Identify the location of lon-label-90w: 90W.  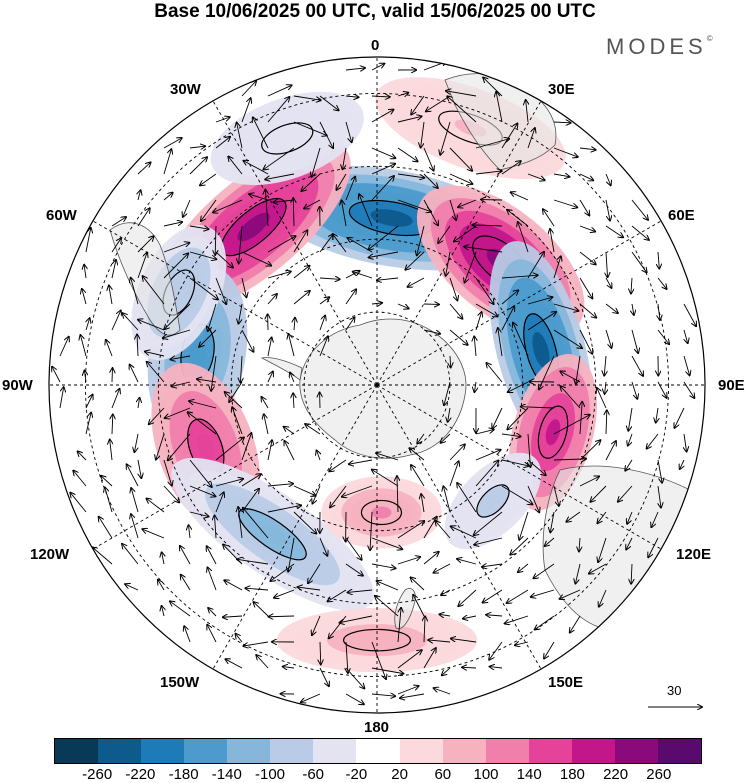
(17, 385).